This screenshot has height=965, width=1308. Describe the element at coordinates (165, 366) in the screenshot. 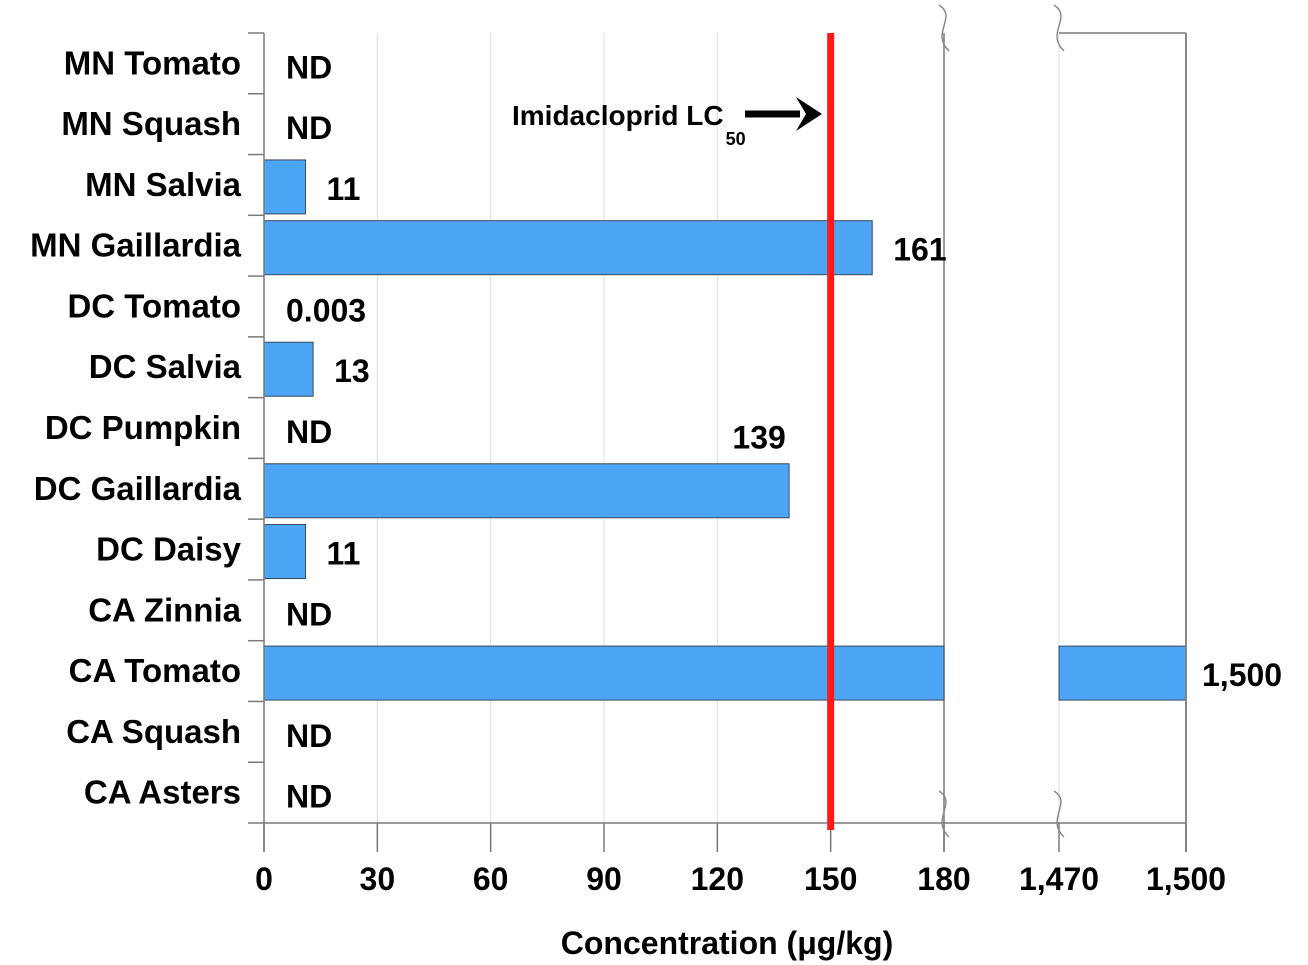

I see `category-label: DC Salvia` at that location.